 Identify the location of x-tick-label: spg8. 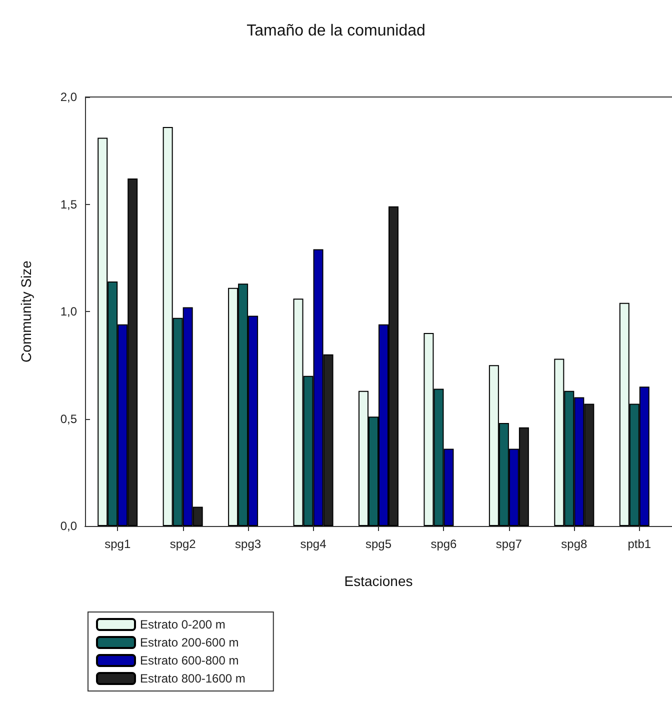
(574, 544).